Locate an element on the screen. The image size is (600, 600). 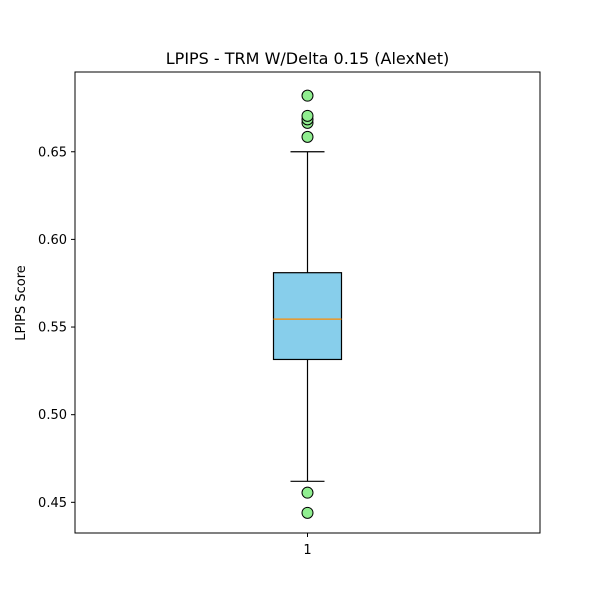
y-tick-label: 0.50 is located at coordinates (52, 415).